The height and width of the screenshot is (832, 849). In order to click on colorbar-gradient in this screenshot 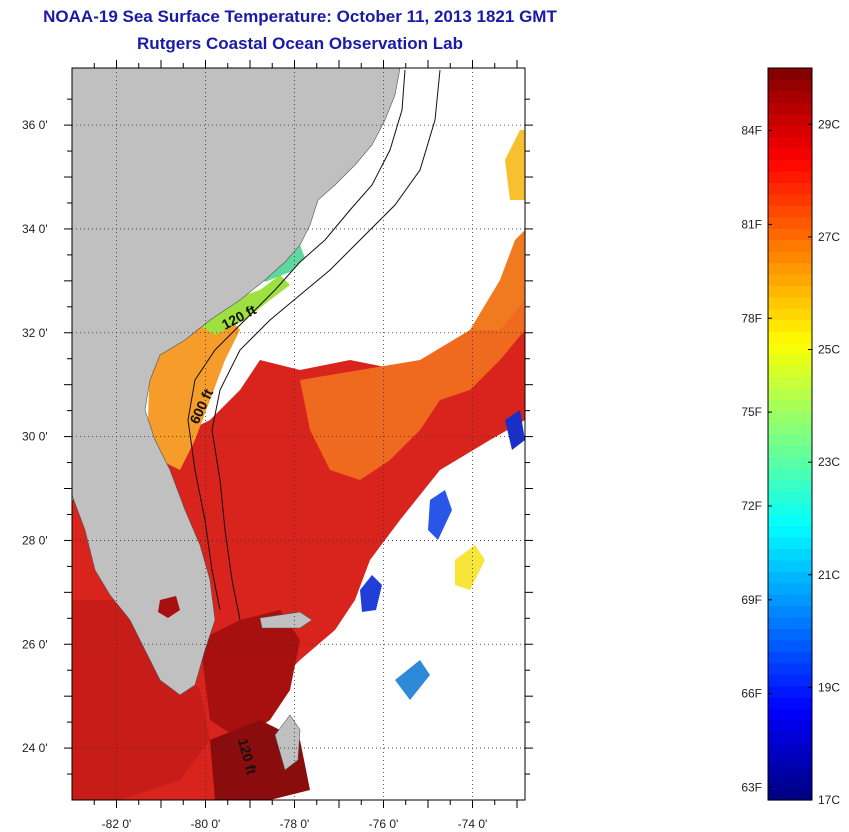, I will do `click(790, 434)`.